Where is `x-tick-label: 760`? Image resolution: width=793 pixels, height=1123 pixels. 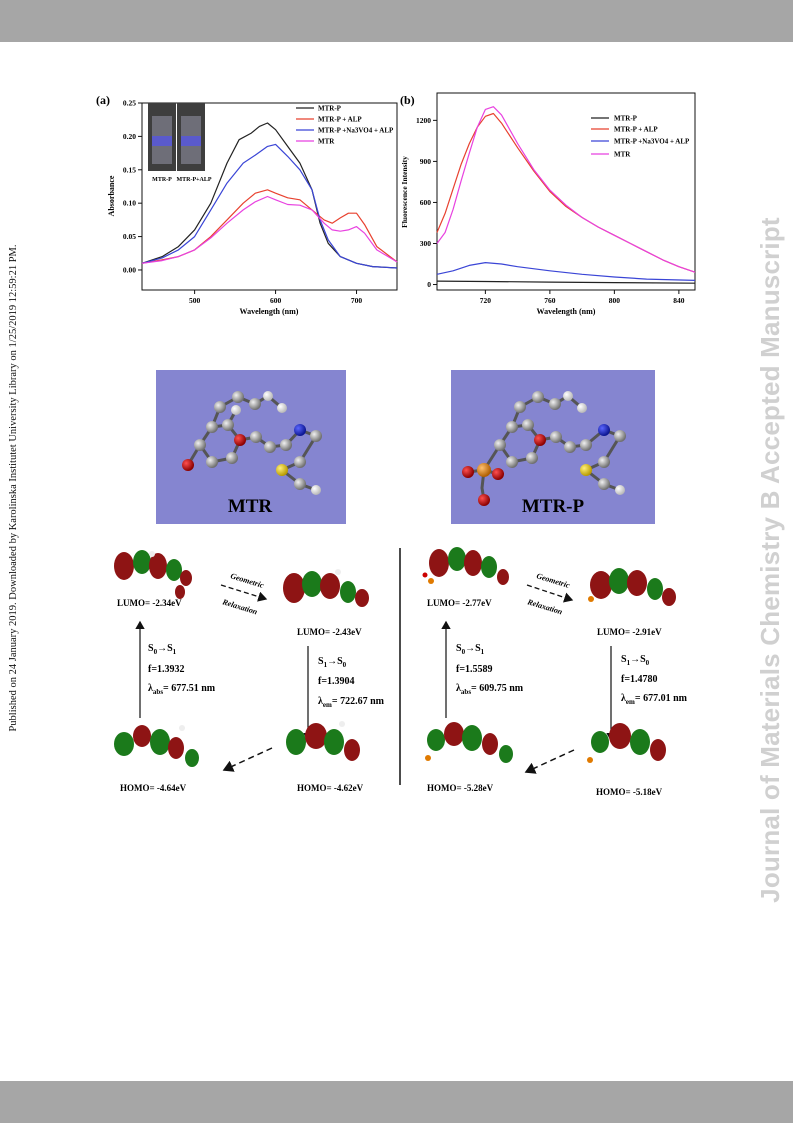 x-tick-label: 760 is located at coordinates (550, 300).